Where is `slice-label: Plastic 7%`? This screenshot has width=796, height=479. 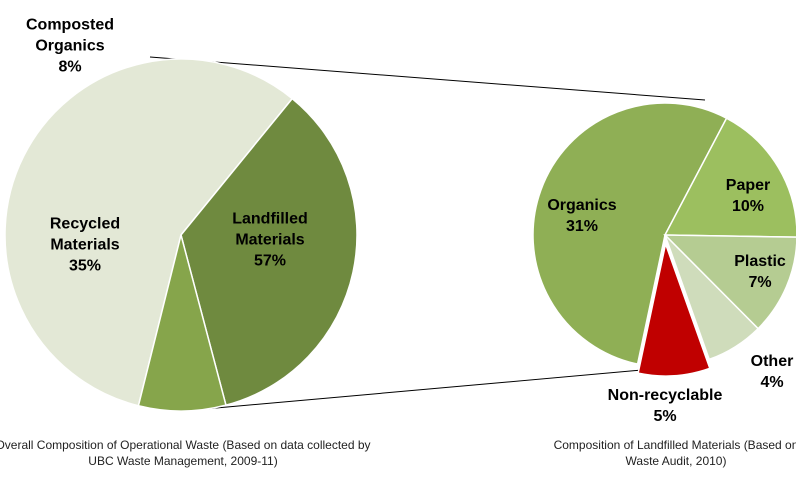
slice-label: Plastic 7% is located at coordinates (758, 272).